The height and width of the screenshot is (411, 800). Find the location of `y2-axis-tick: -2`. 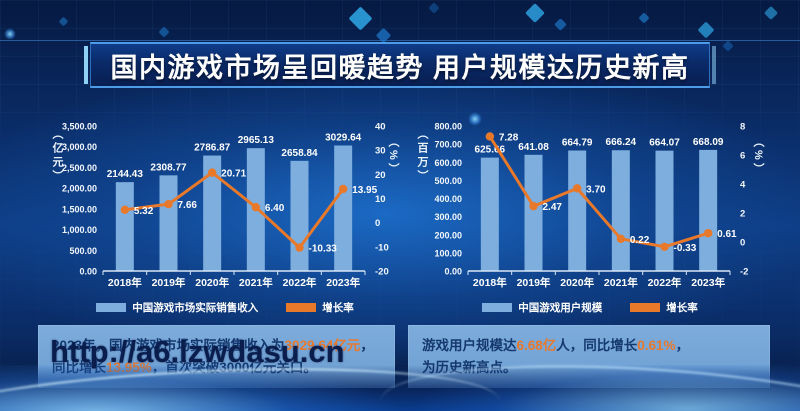

y2-axis-tick: -2 is located at coordinates (744, 272).